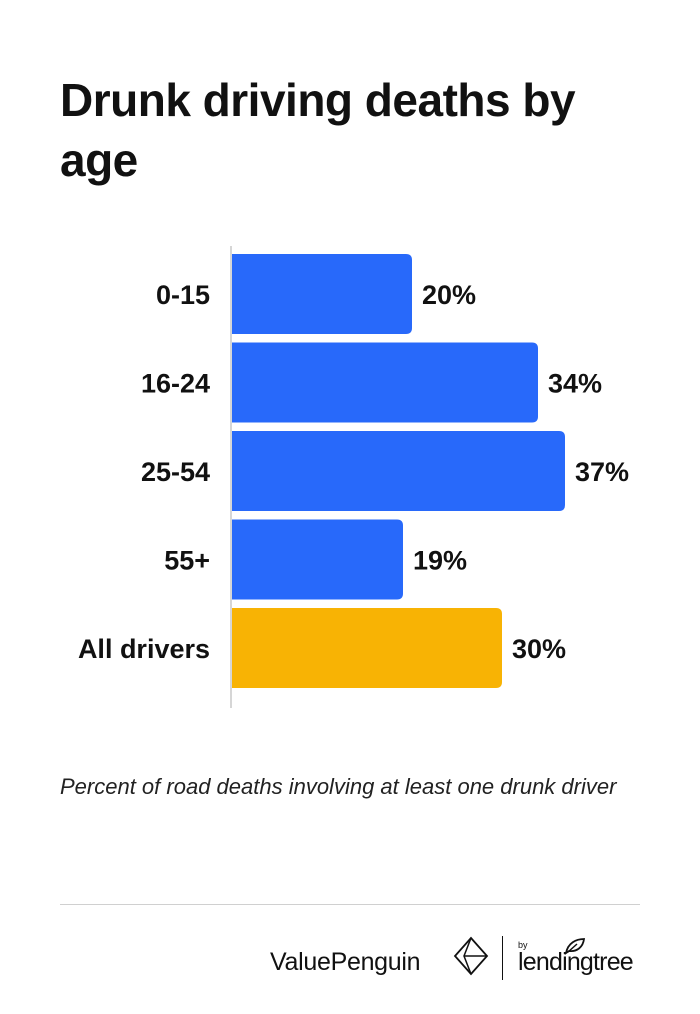  What do you see at coordinates (502, 958) in the screenshot?
I see `brand-separator` at bounding box center [502, 958].